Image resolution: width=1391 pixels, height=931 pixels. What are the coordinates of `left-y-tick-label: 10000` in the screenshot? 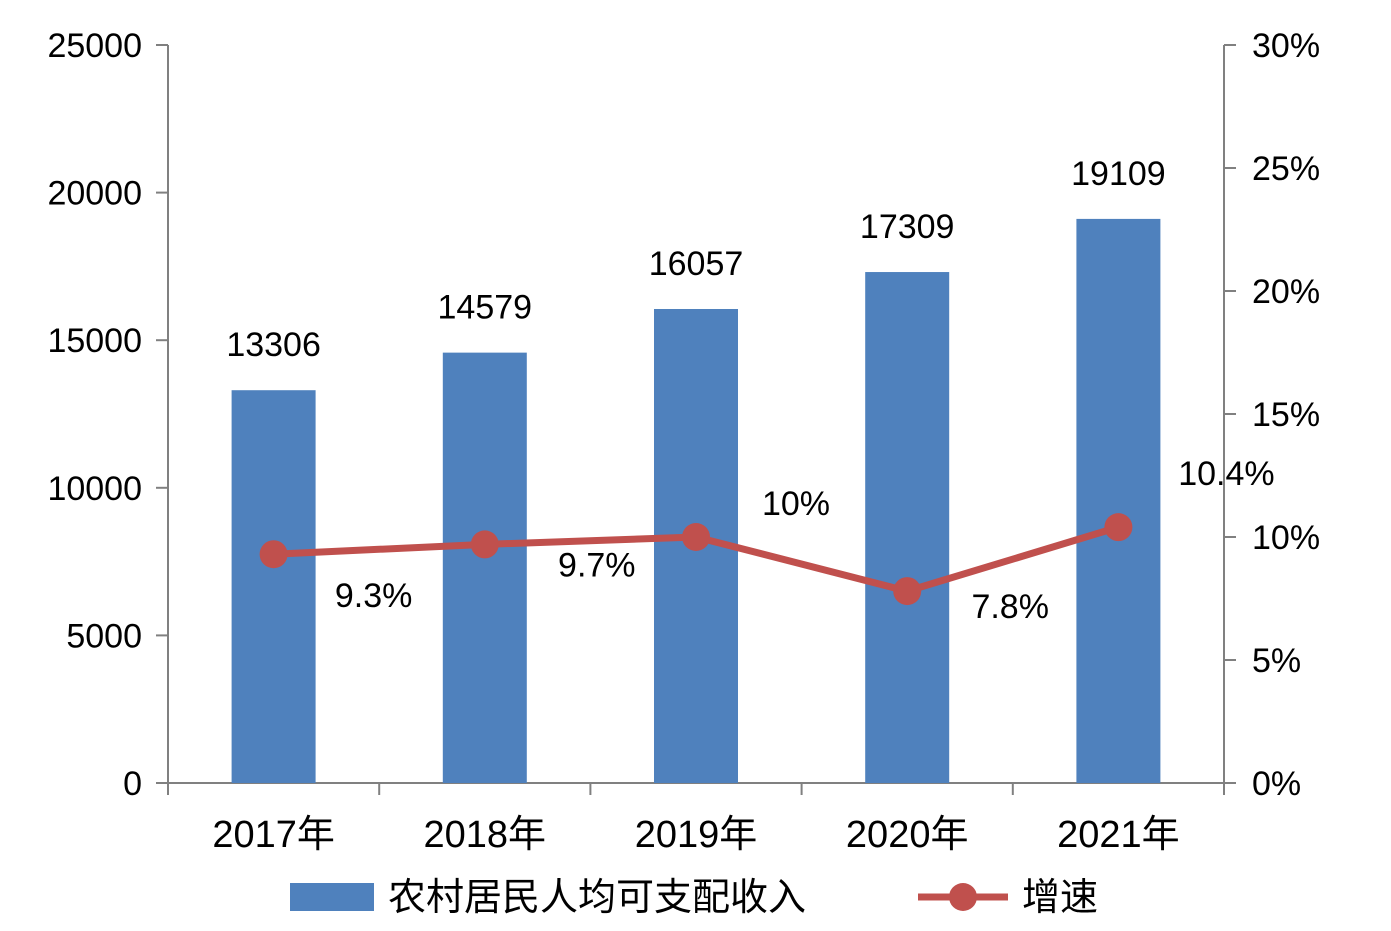 It's located at (94, 489).